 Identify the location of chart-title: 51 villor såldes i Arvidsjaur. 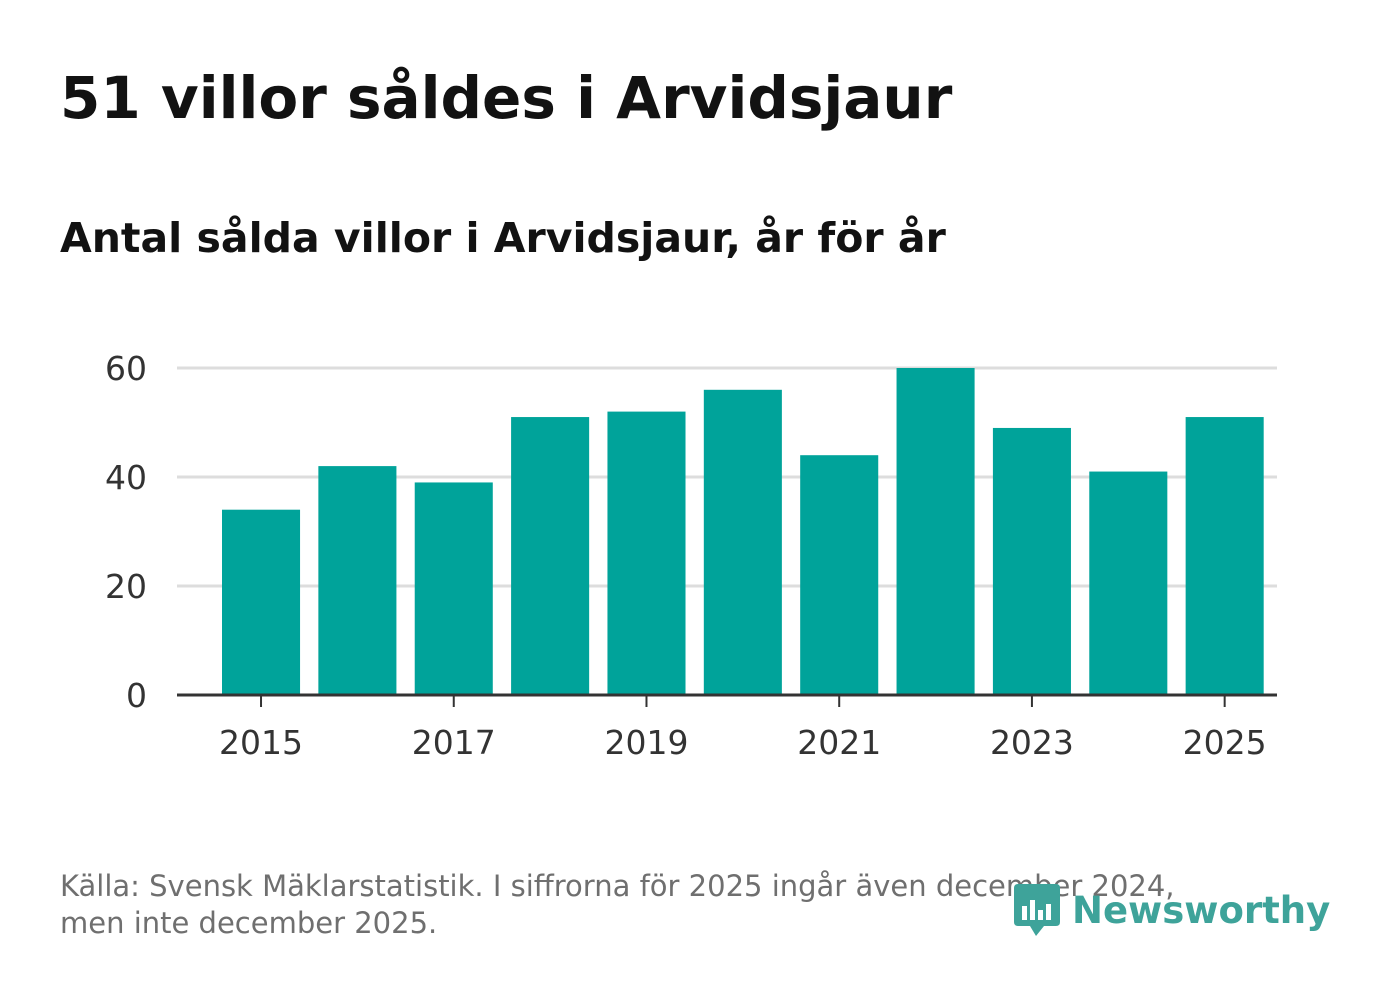
(506, 98).